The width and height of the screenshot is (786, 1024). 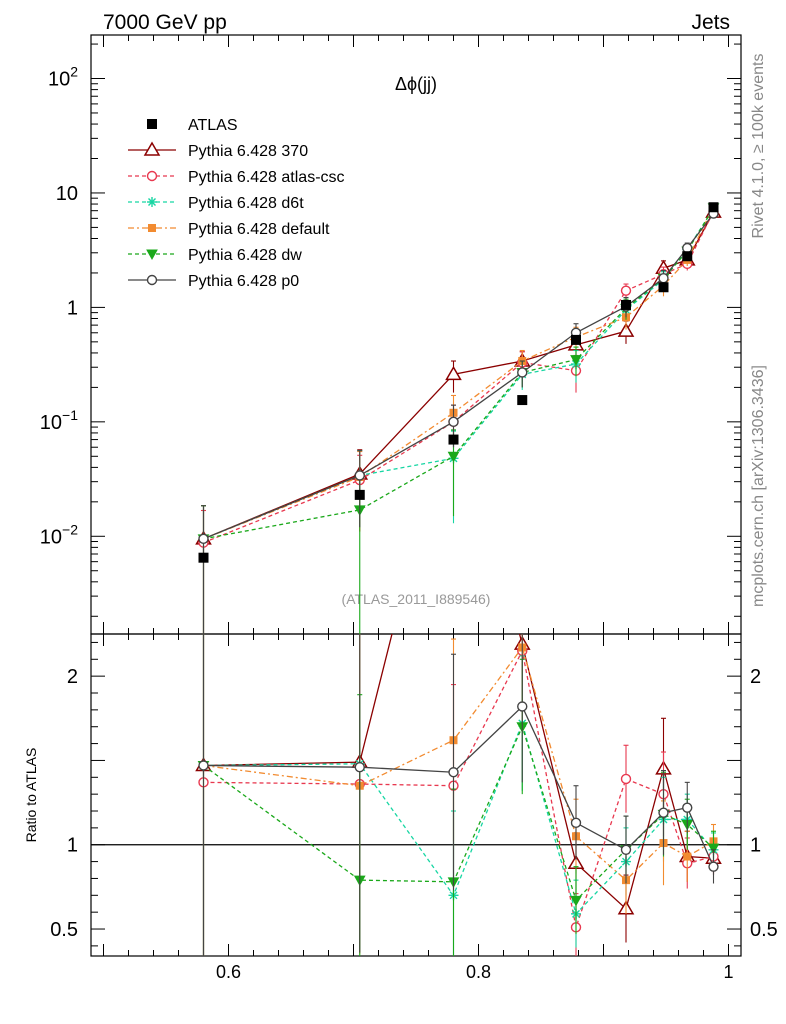 What do you see at coordinates (213, 125) in the screenshot?
I see `legend-label-data: ATLAS` at bounding box center [213, 125].